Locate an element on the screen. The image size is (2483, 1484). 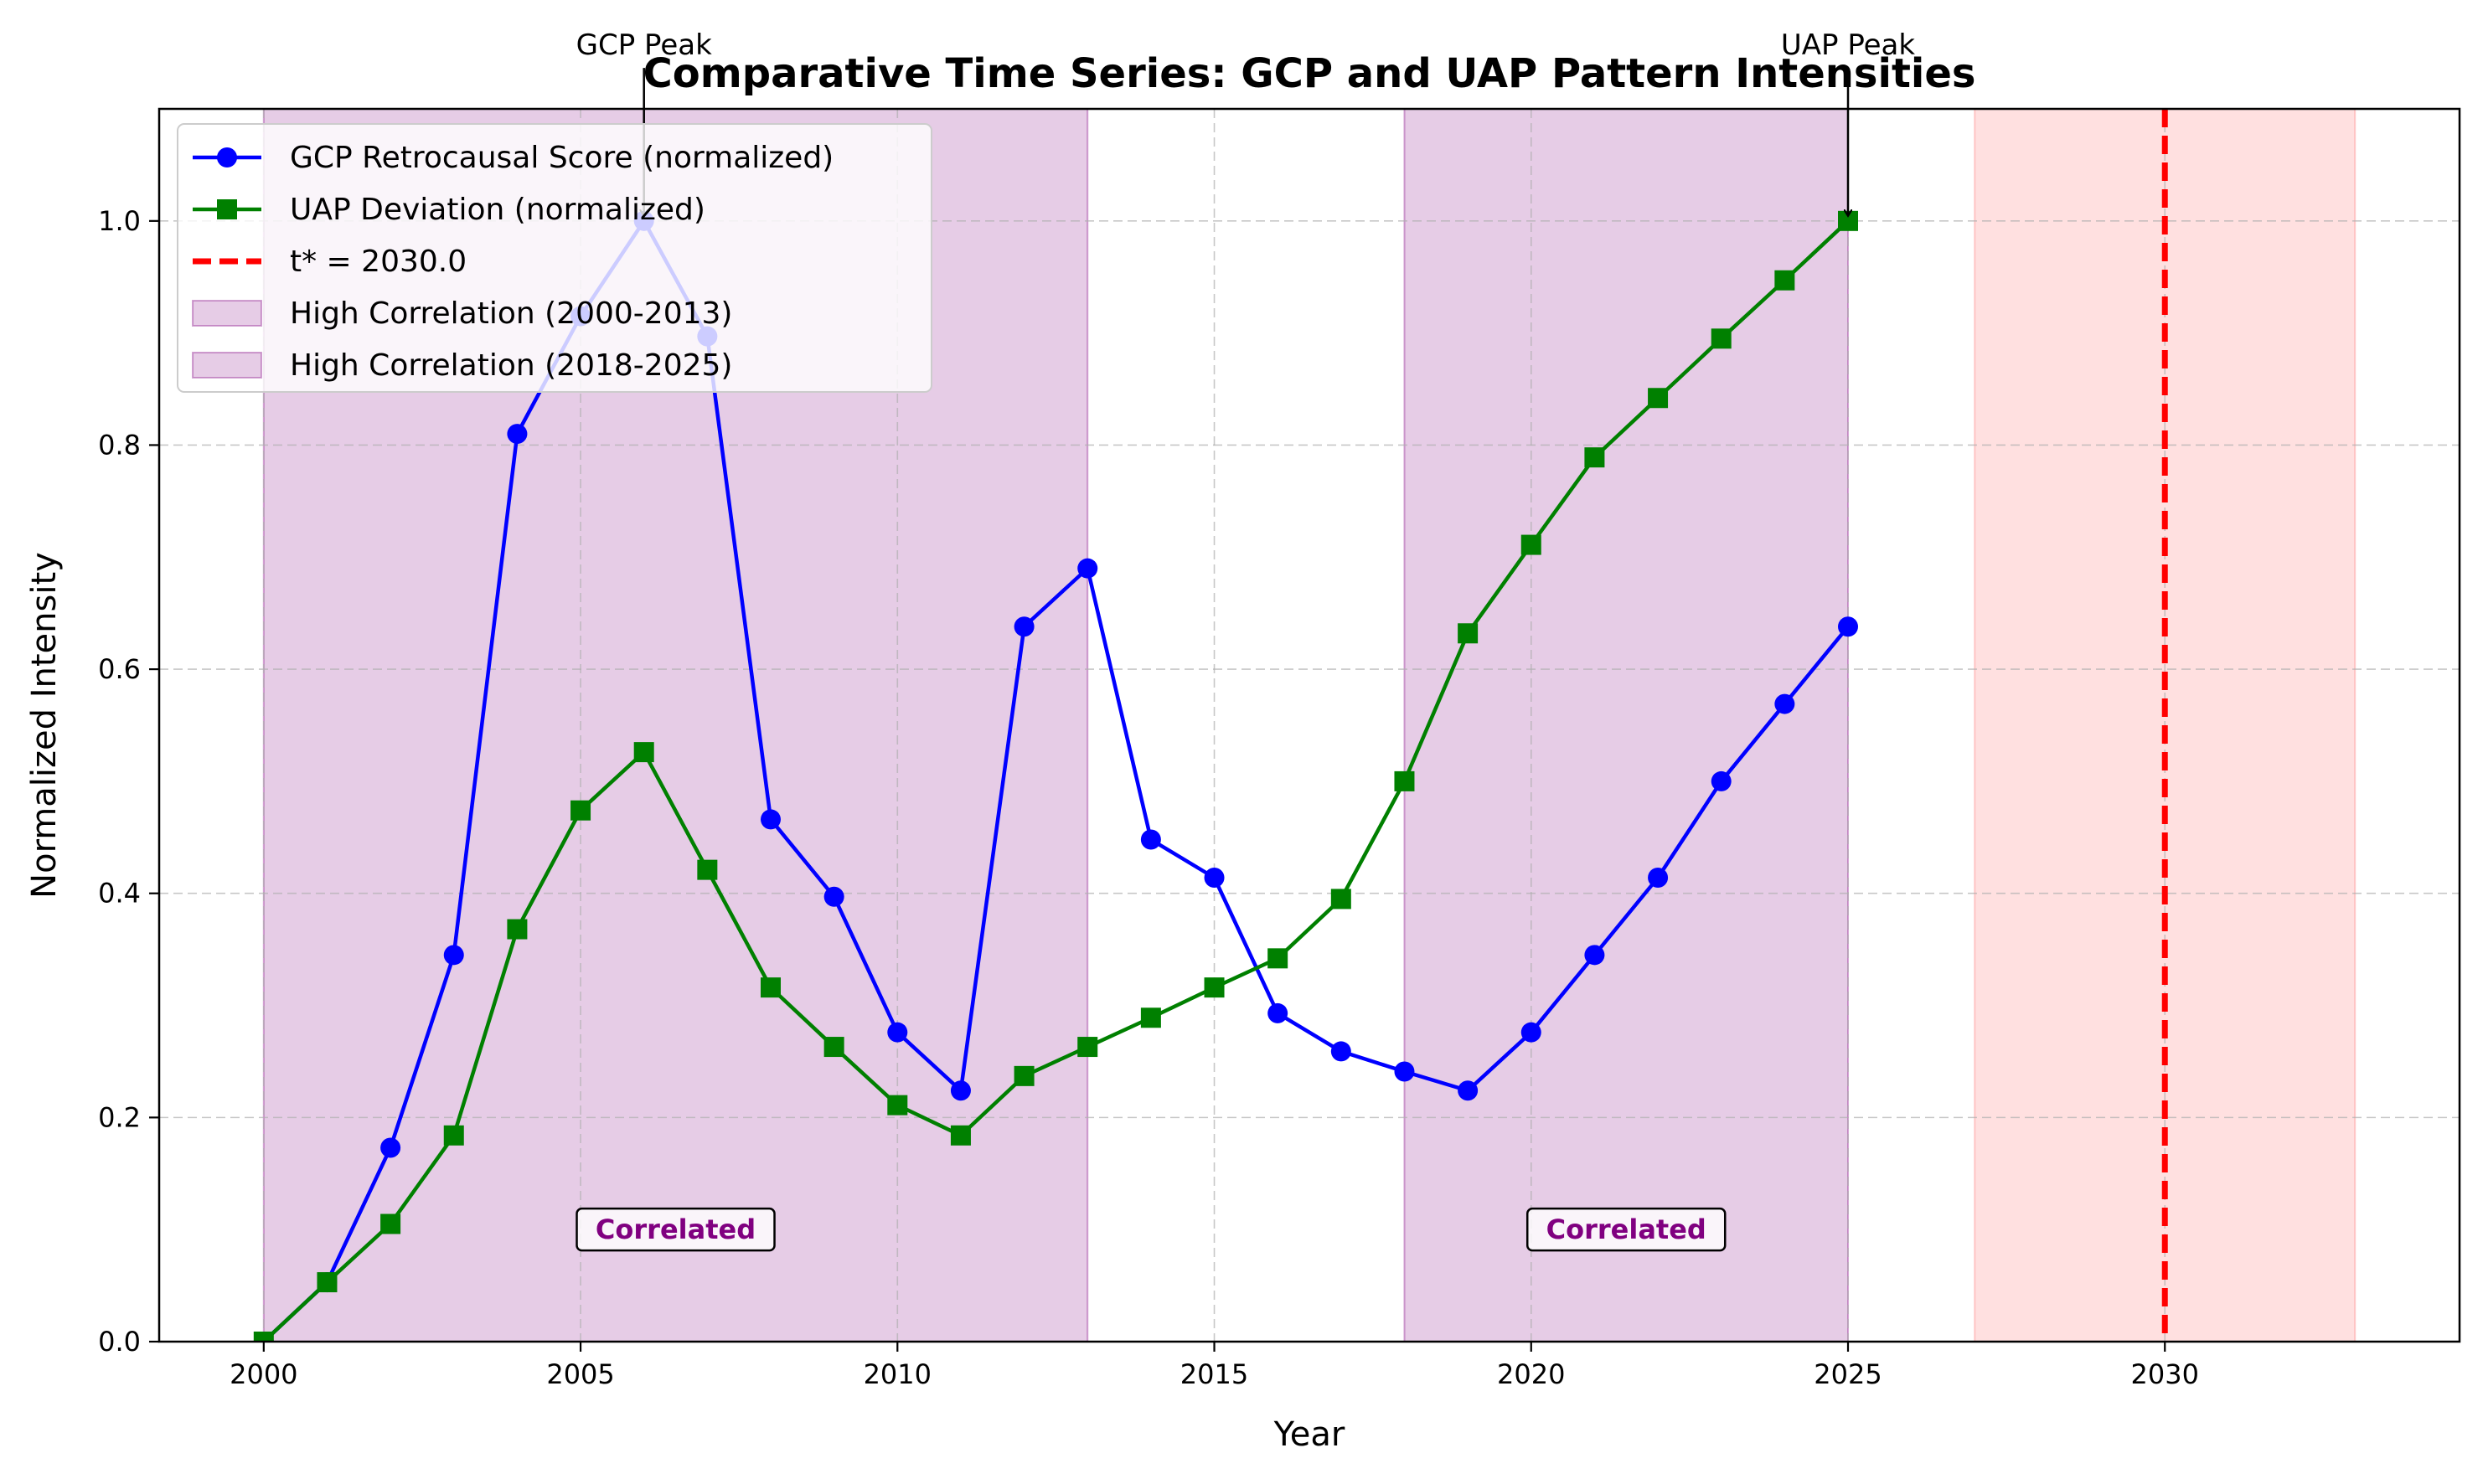
legend-box is located at coordinates (554, 258).